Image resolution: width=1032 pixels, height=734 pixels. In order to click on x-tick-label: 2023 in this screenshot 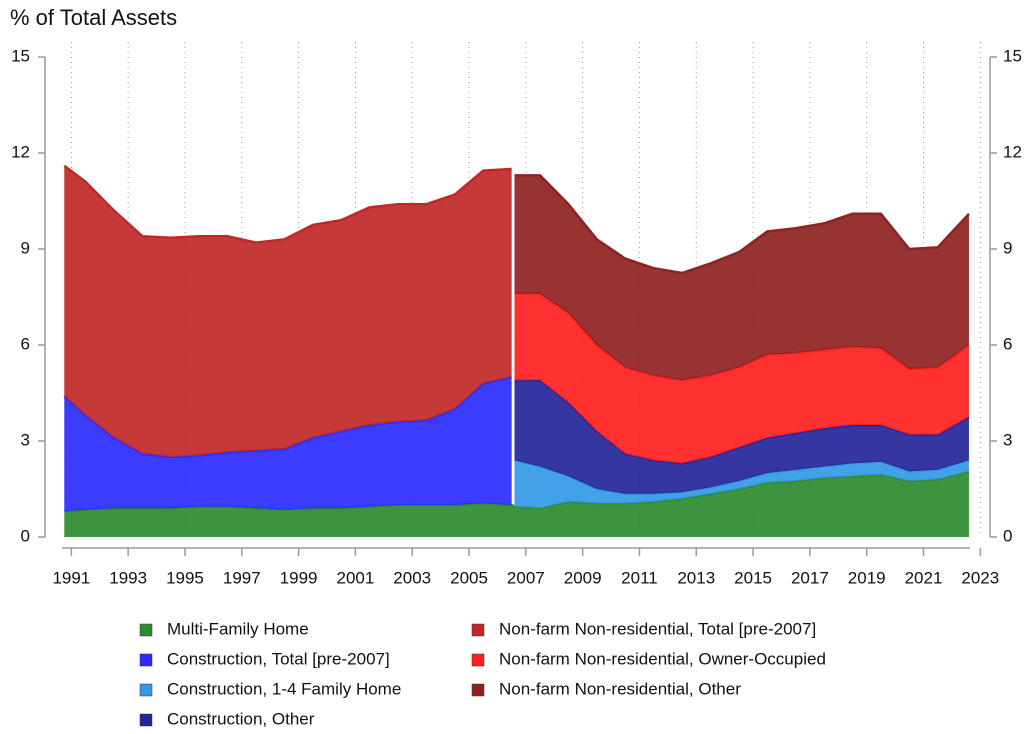, I will do `click(980, 577)`.